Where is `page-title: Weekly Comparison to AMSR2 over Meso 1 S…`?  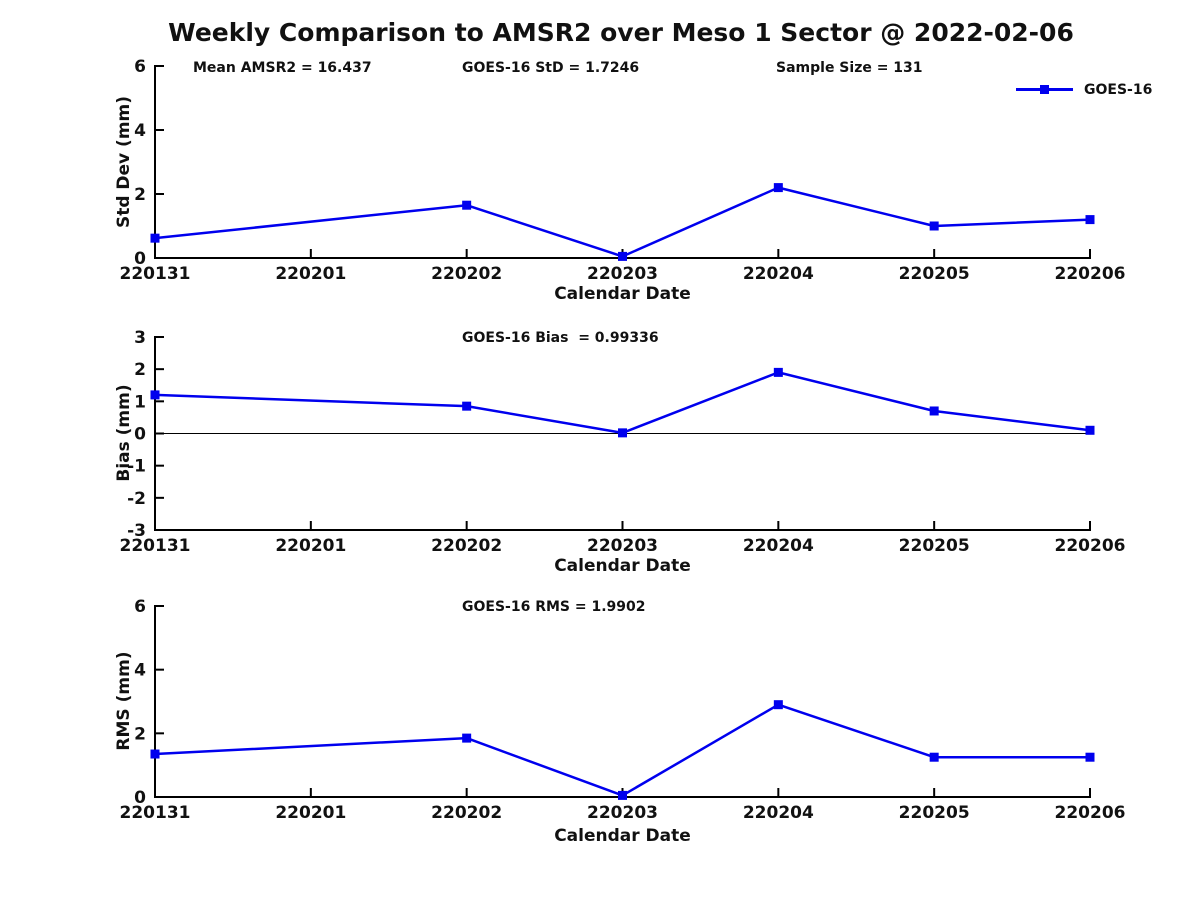 page-title: Weekly Comparison to AMSR2 over Meso 1 S… is located at coordinates (621, 32).